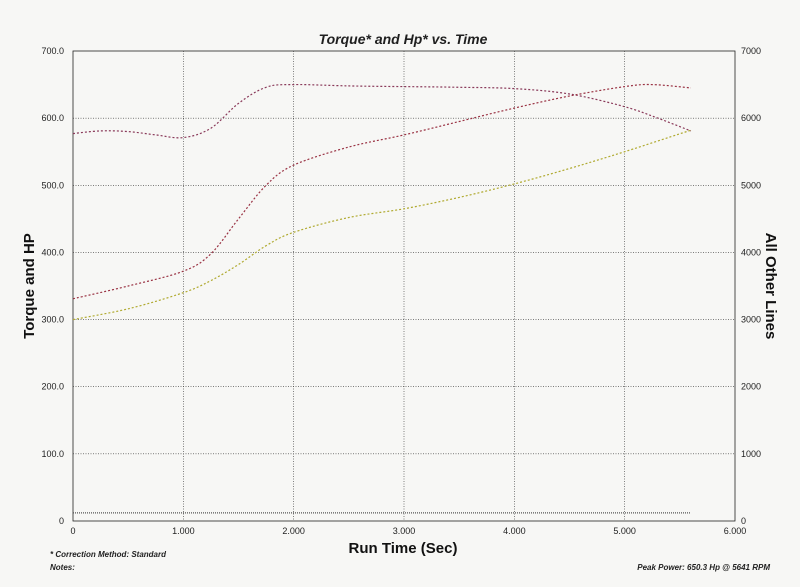 The width and height of the screenshot is (800, 587). Describe the element at coordinates (751, 252) in the screenshot. I see `y2-tick-label: 4000` at that location.